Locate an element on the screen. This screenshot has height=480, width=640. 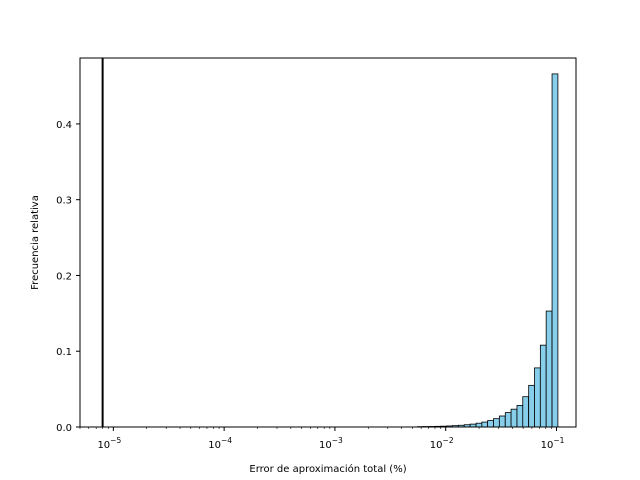
x-tick-label: 10⁻⁵ is located at coordinates (109, 443).